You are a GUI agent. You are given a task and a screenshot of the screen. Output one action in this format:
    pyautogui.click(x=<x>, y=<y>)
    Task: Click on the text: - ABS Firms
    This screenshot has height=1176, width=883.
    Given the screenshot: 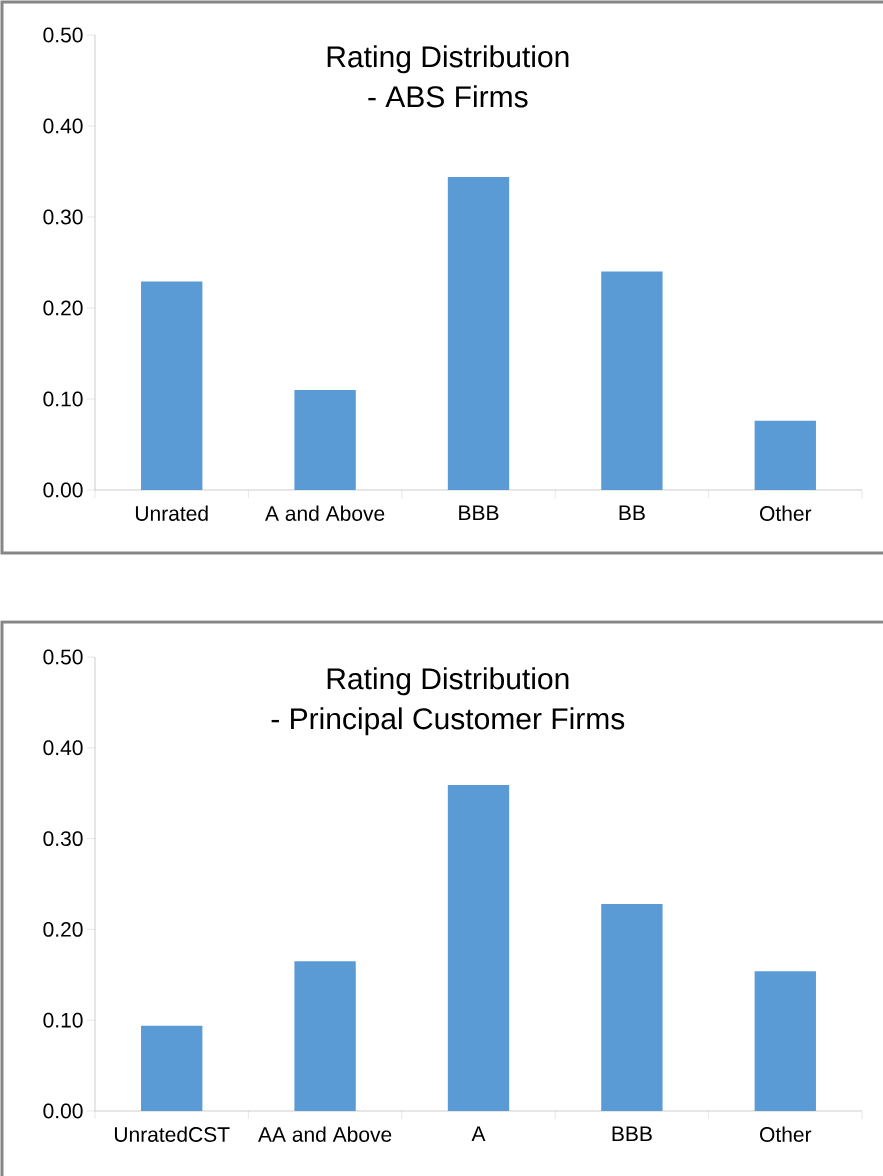 What is the action you would take?
    pyautogui.click(x=448, y=96)
    